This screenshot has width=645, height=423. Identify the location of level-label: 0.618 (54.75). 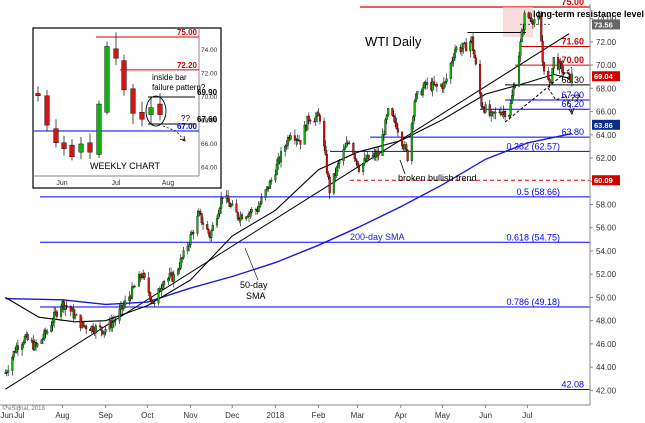
(533, 237).